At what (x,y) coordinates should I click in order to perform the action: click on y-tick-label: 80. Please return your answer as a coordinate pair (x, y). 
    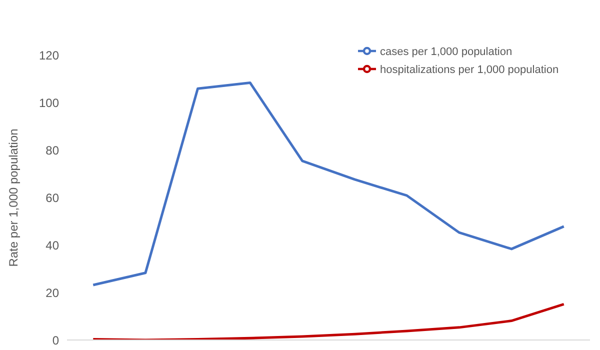
    Looking at the image, I should click on (53, 151).